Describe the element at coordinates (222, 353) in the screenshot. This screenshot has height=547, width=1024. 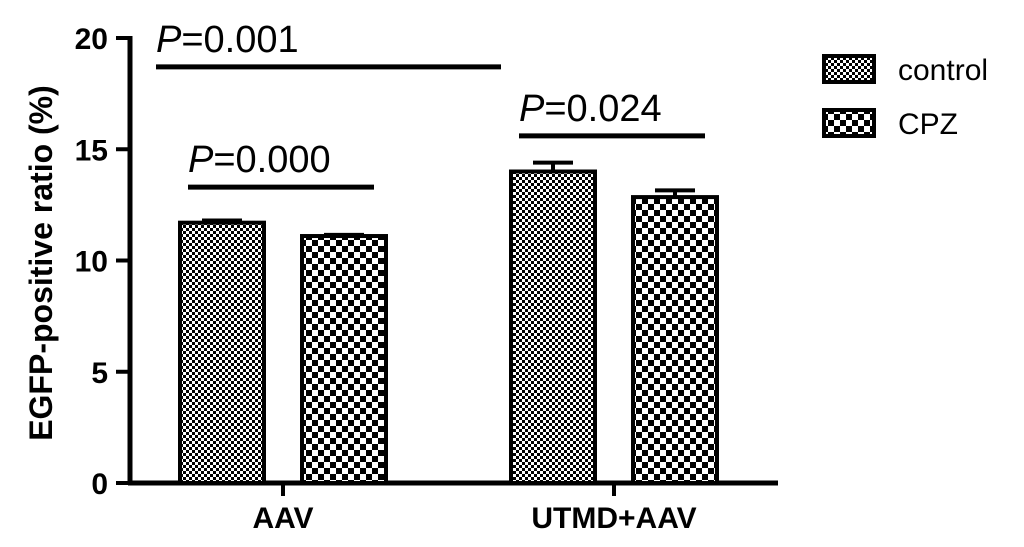
I see `bar-control-aav` at that location.